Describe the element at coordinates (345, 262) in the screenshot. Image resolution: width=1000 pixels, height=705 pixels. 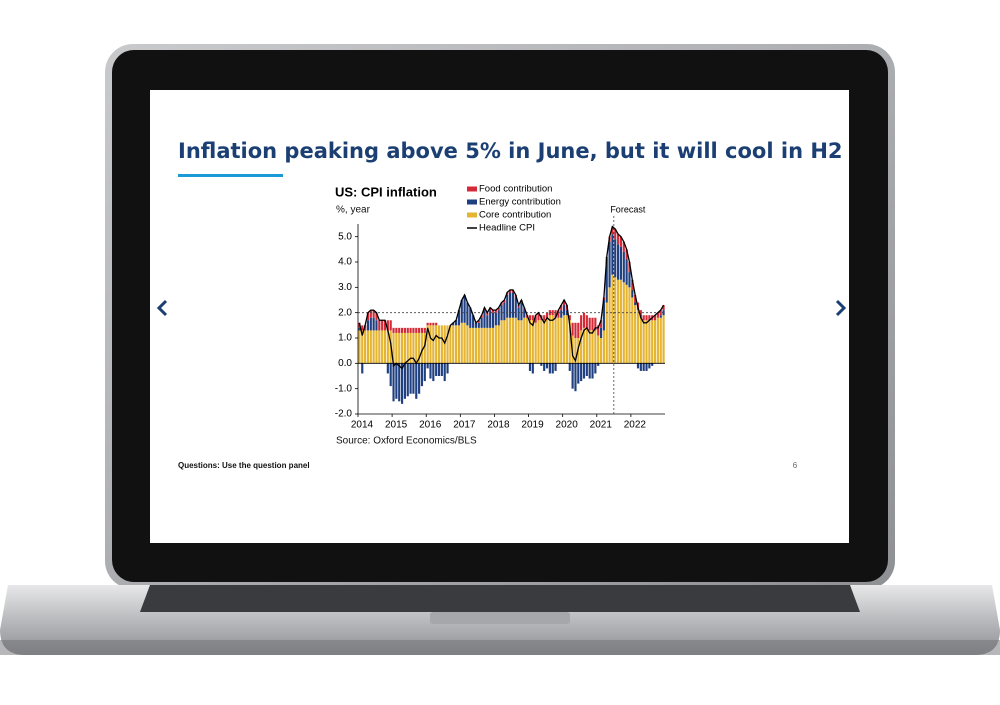
I see `y-tick-label: 4.0` at that location.